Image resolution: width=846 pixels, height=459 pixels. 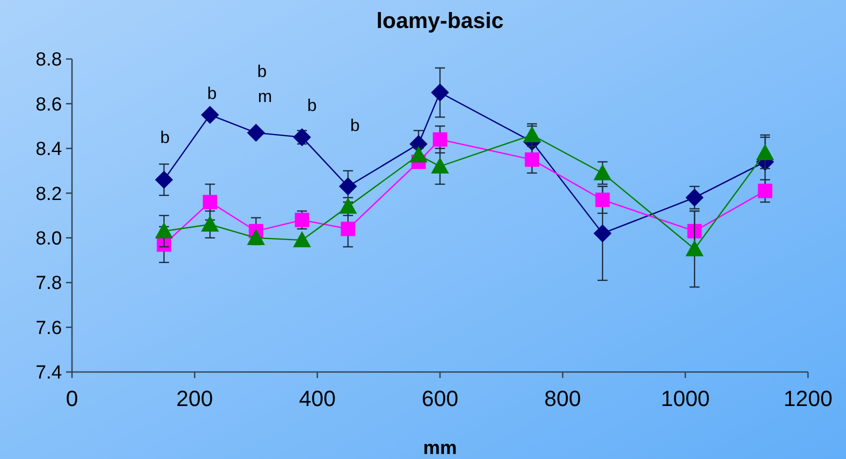 I want to click on x-tick-label: 0, so click(x=72, y=398).